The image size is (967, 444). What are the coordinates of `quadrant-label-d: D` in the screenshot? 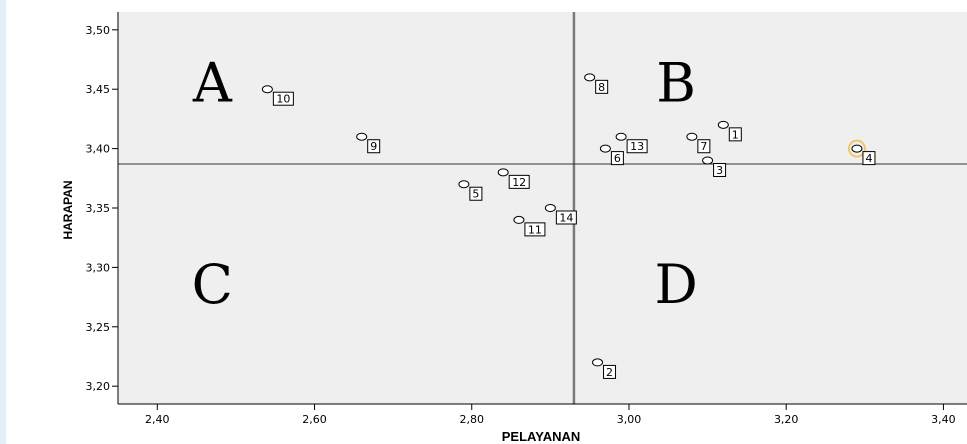 It's located at (675, 284).